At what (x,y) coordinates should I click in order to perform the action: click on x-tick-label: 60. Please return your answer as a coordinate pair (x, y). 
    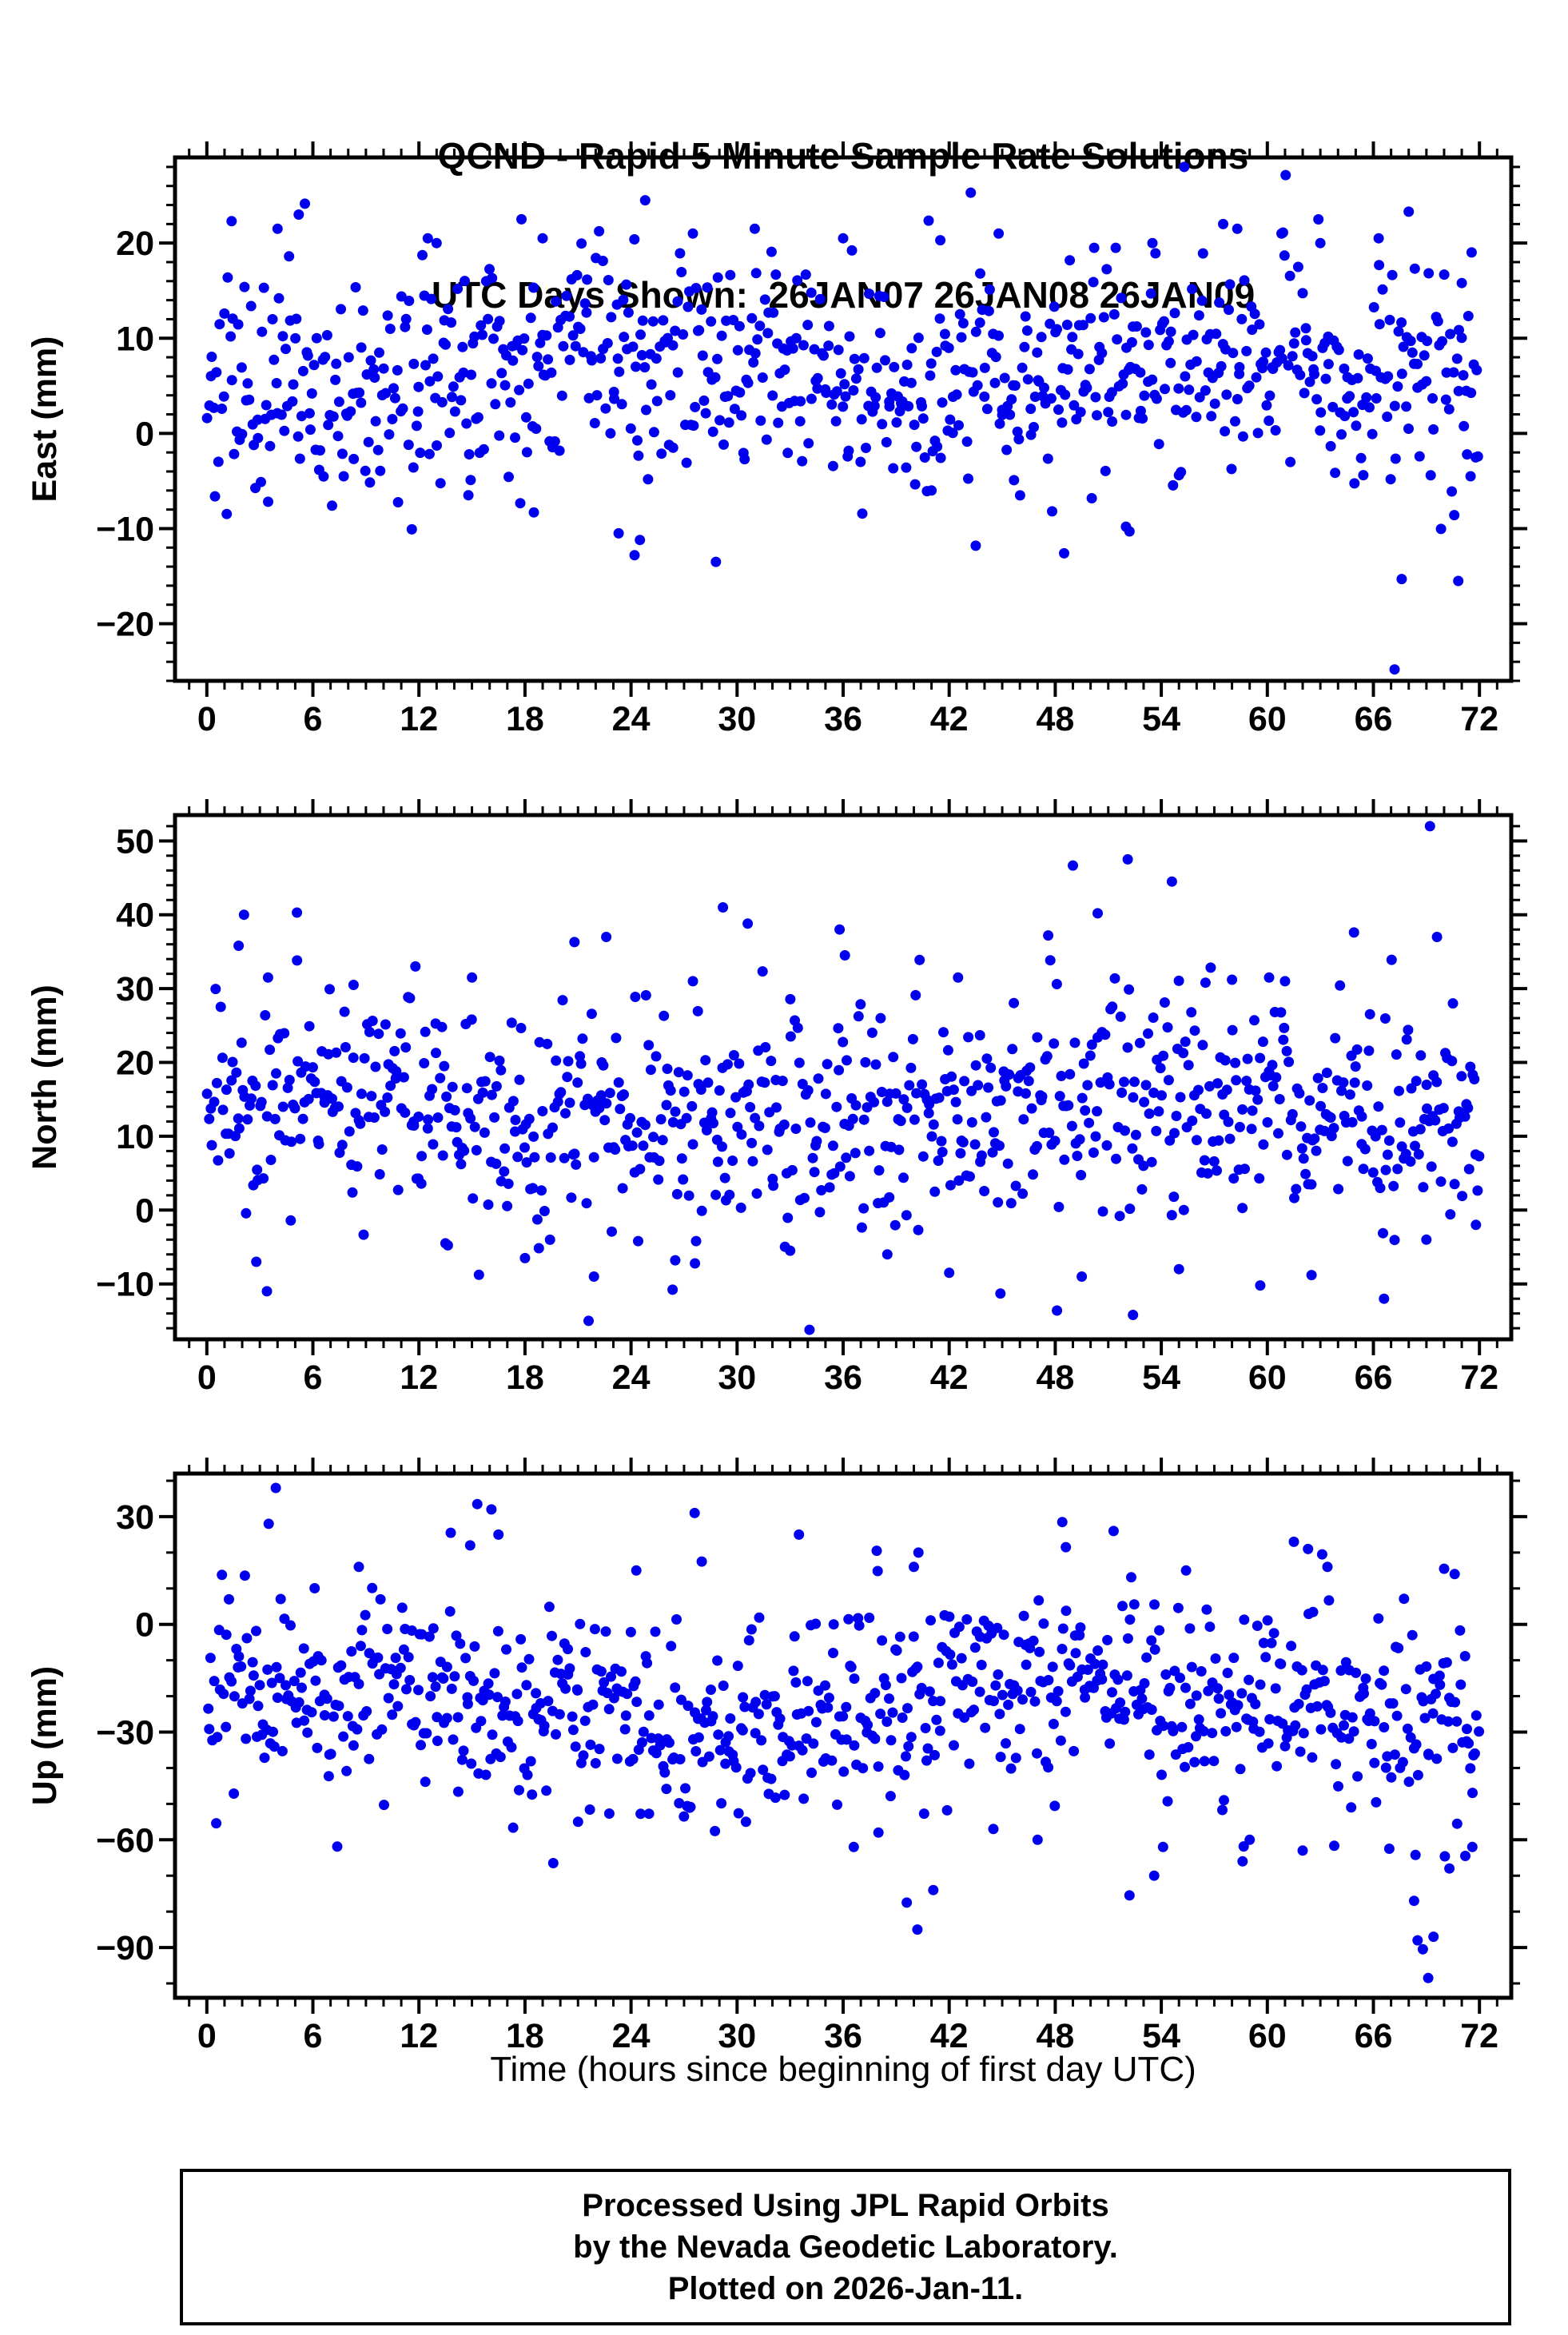
    Looking at the image, I should click on (1267, 1377).